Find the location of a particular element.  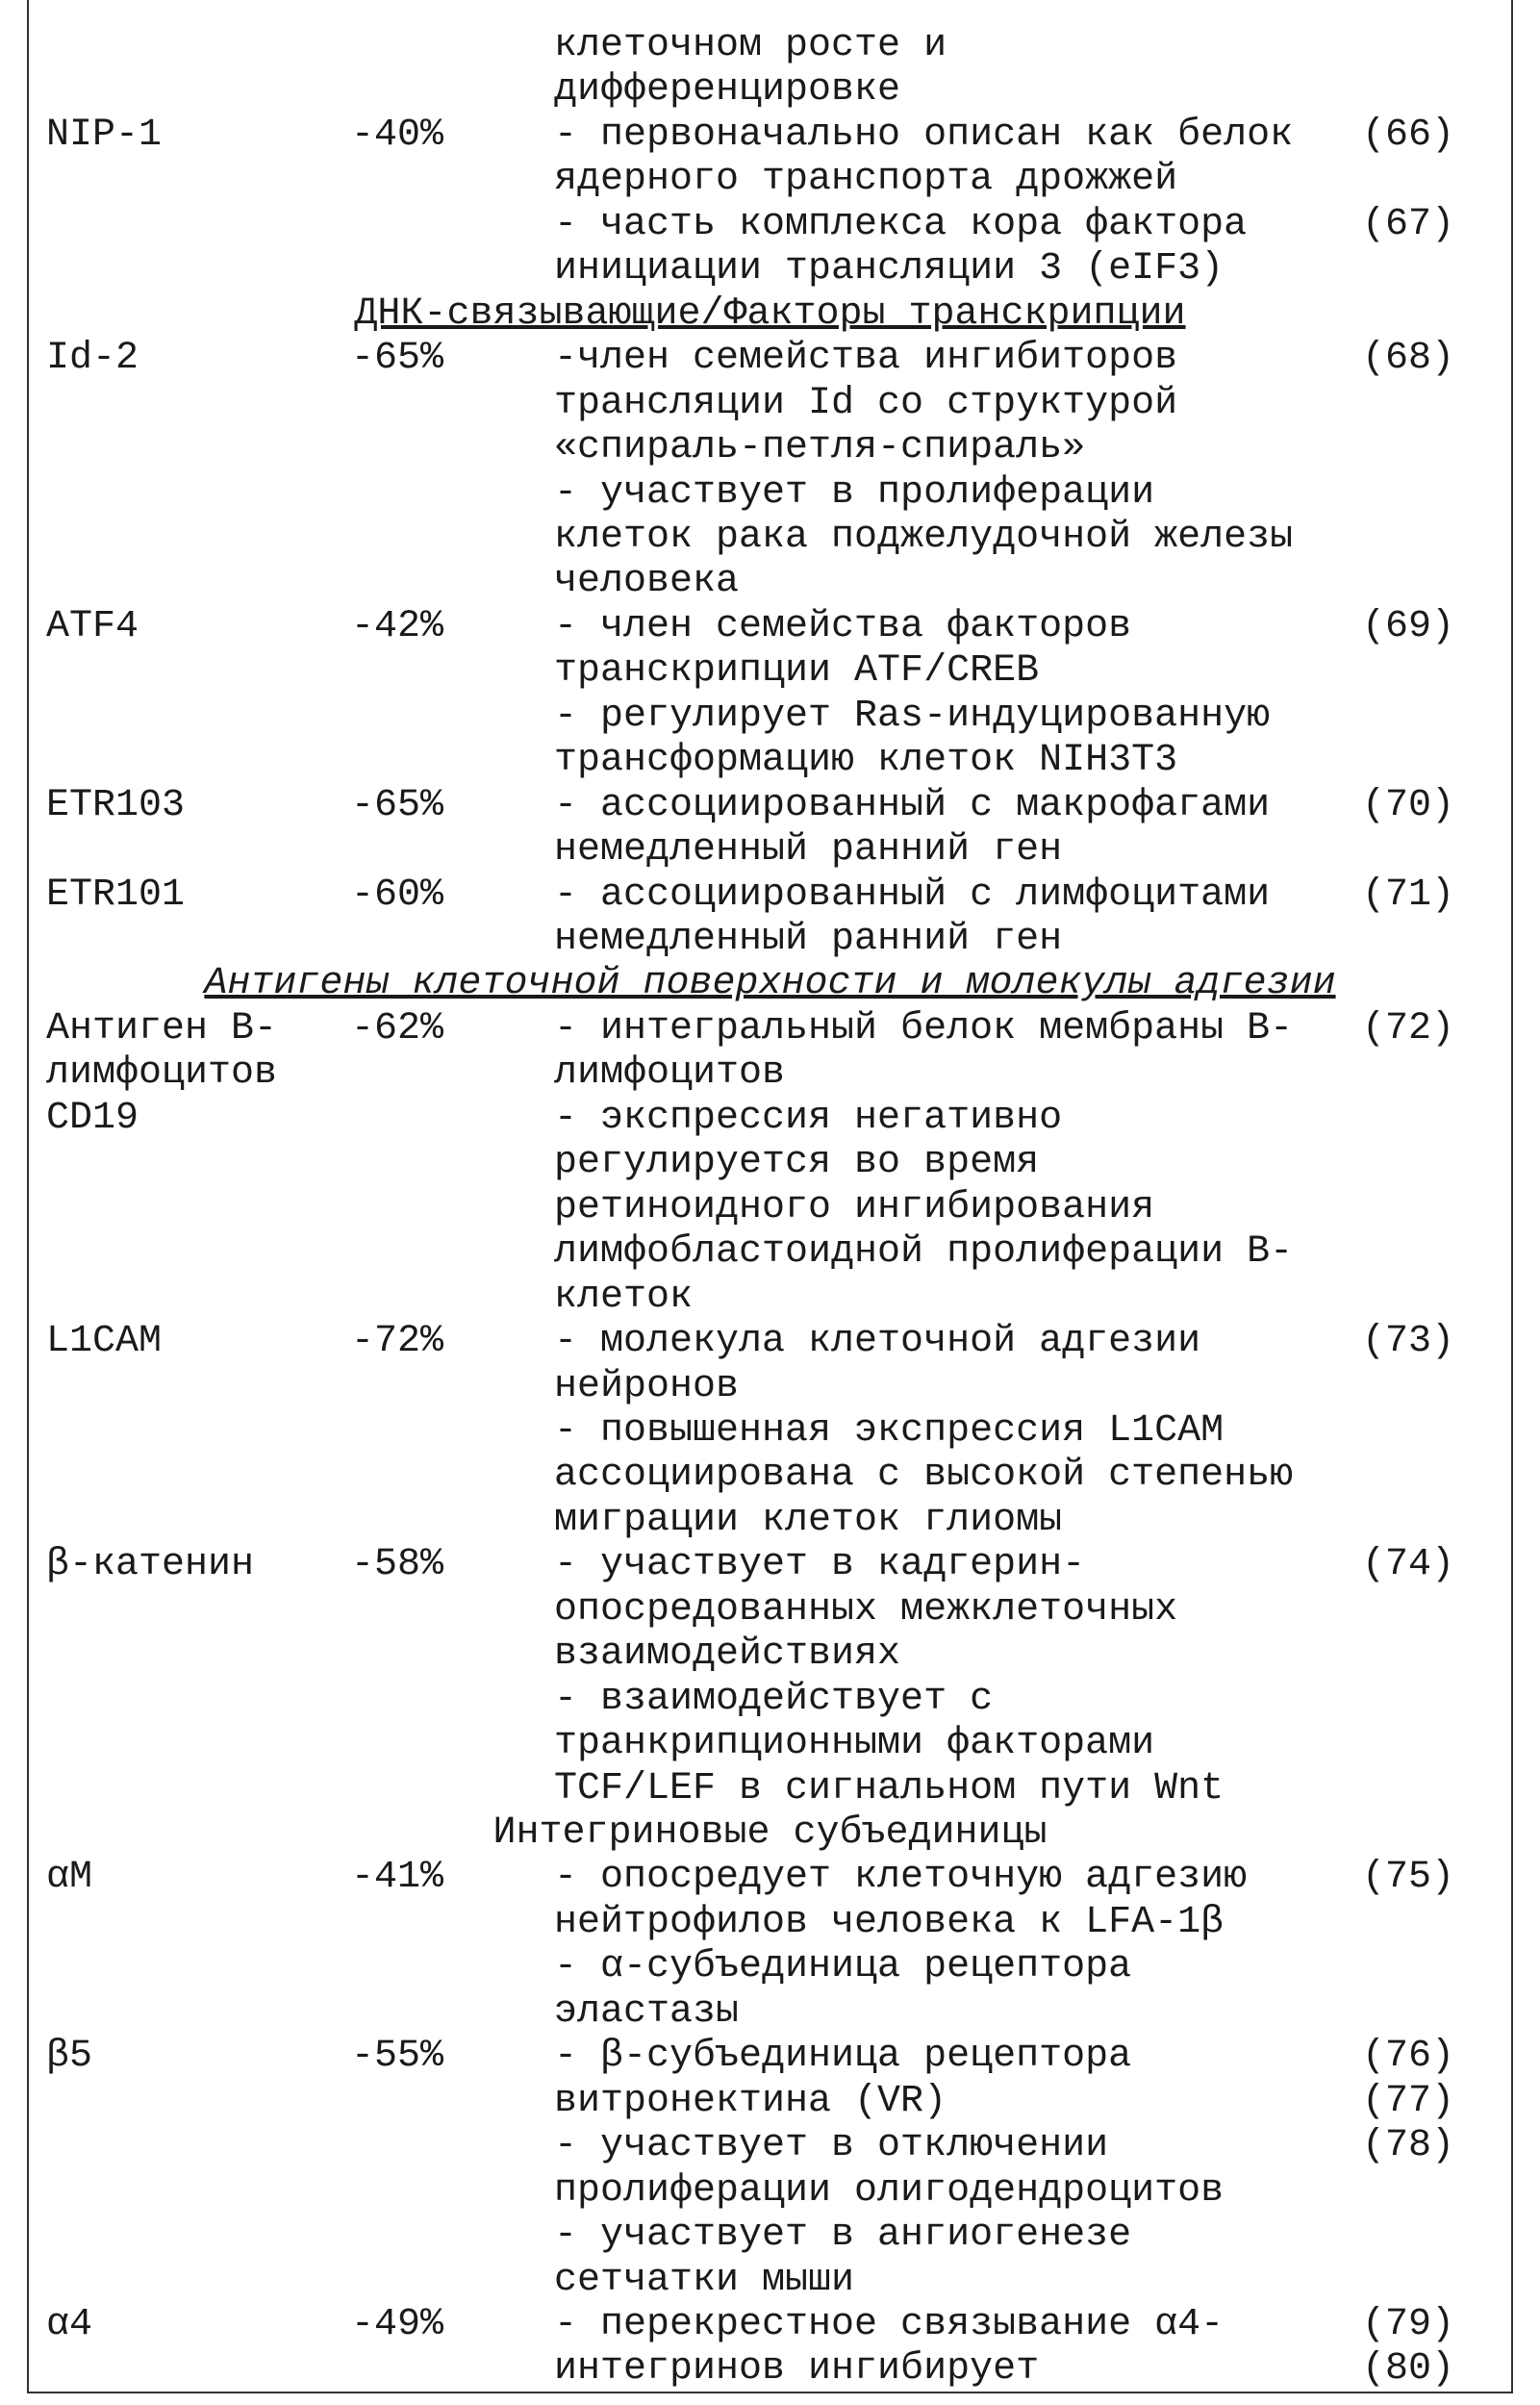

description-line: - взаимодействует с is located at coordinates (773, 1700).